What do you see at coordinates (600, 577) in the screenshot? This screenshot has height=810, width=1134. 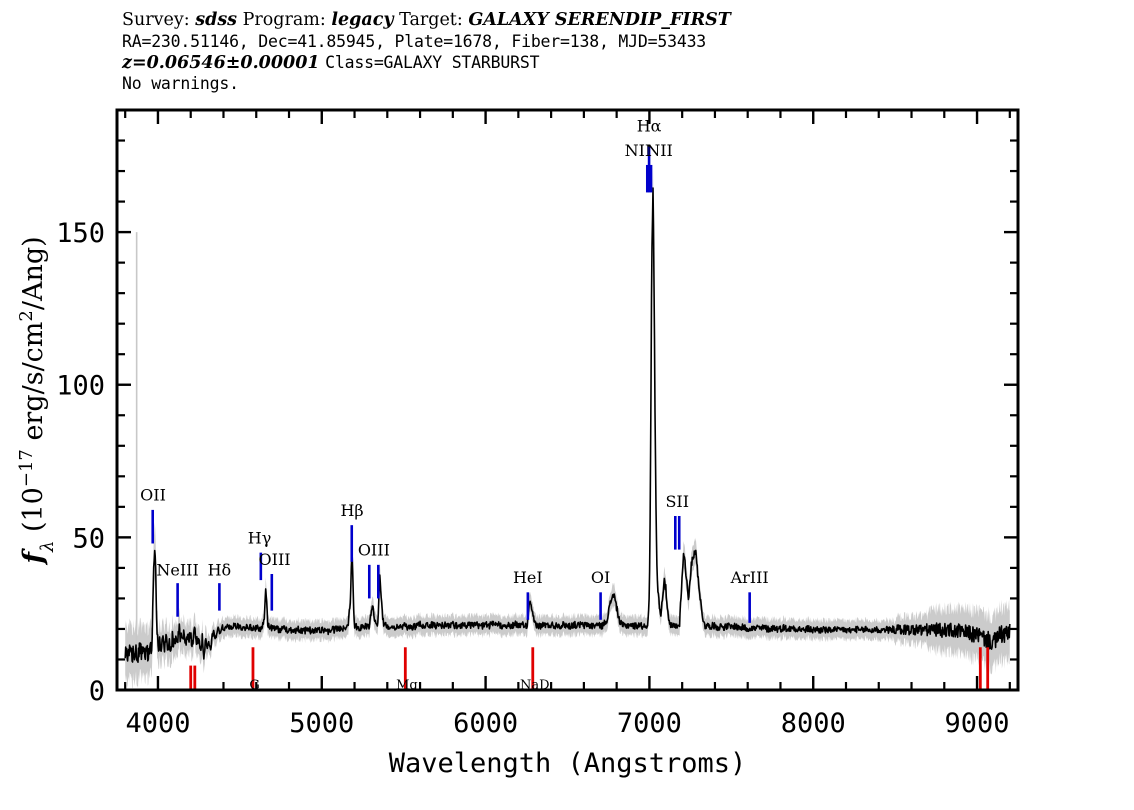 I see `emission-line-label: OI` at bounding box center [600, 577].